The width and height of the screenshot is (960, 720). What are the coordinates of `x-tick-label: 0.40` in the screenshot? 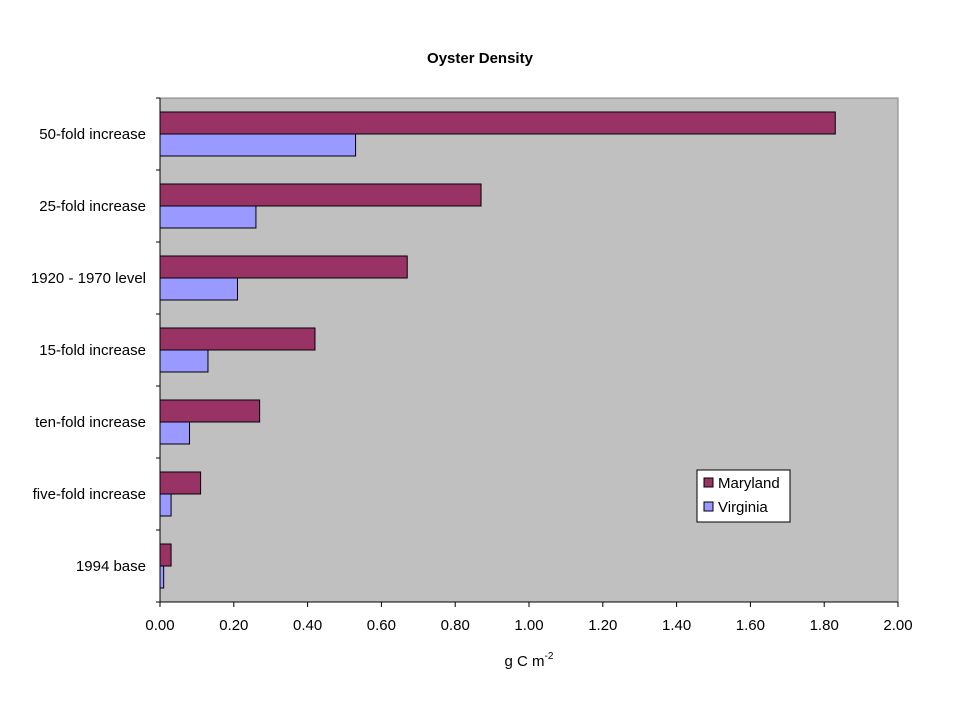 It's located at (307, 625).